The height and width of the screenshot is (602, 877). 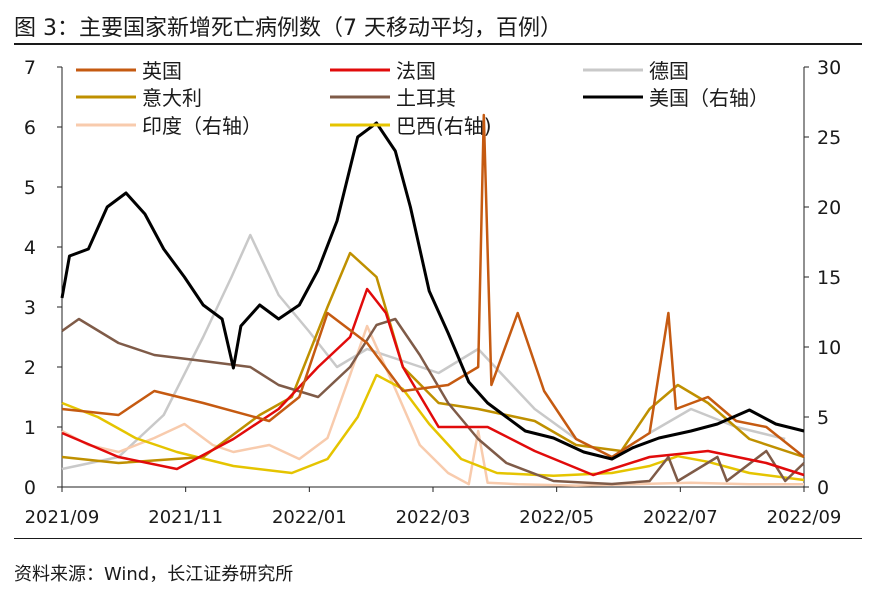 What do you see at coordinates (823, 488) in the screenshot?
I see `right-y-tick-label: 0` at bounding box center [823, 488].